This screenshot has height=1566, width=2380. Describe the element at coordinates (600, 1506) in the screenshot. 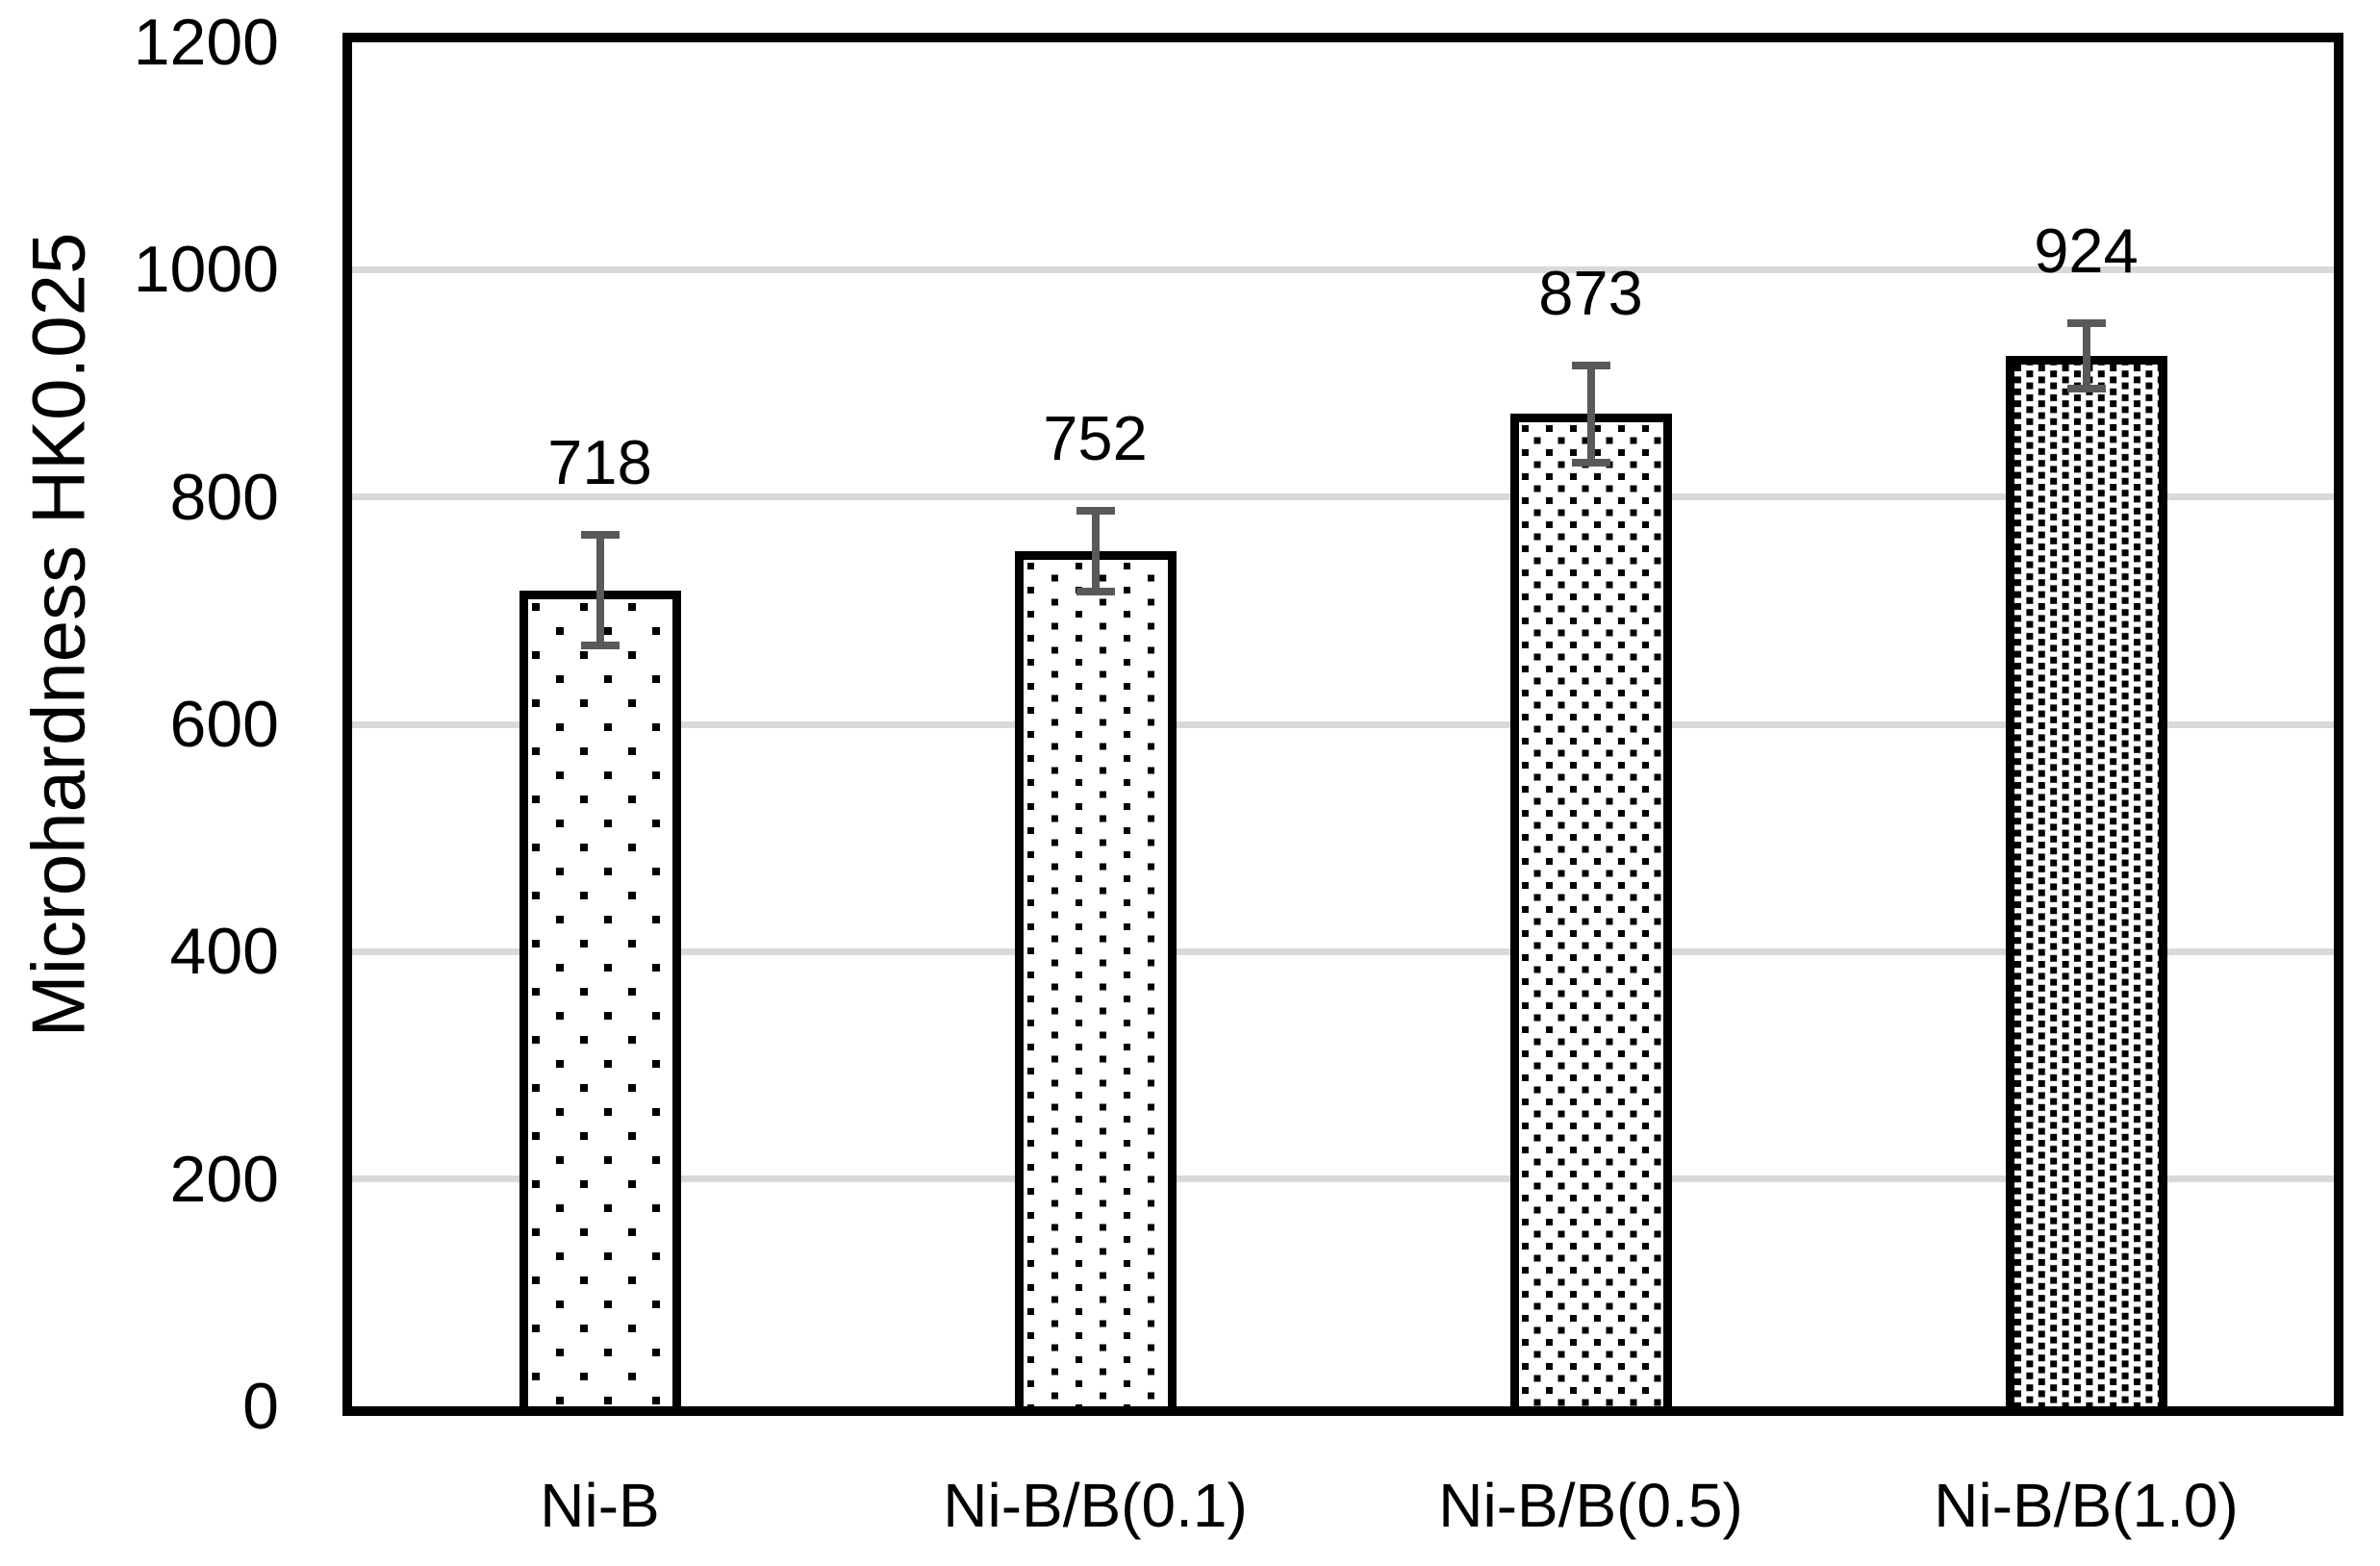

I see `x-category-label: Ni-B` at that location.